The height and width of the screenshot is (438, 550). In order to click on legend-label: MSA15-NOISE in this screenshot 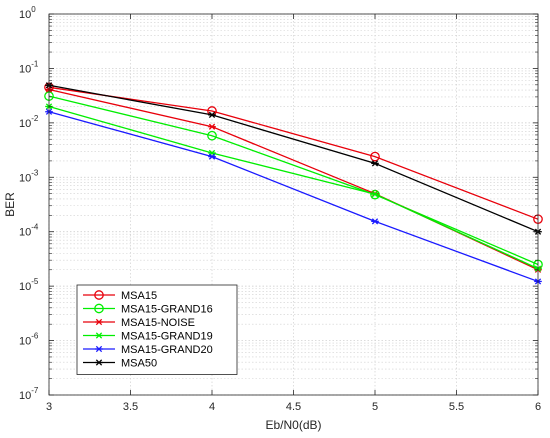, I will do `click(158, 323)`.